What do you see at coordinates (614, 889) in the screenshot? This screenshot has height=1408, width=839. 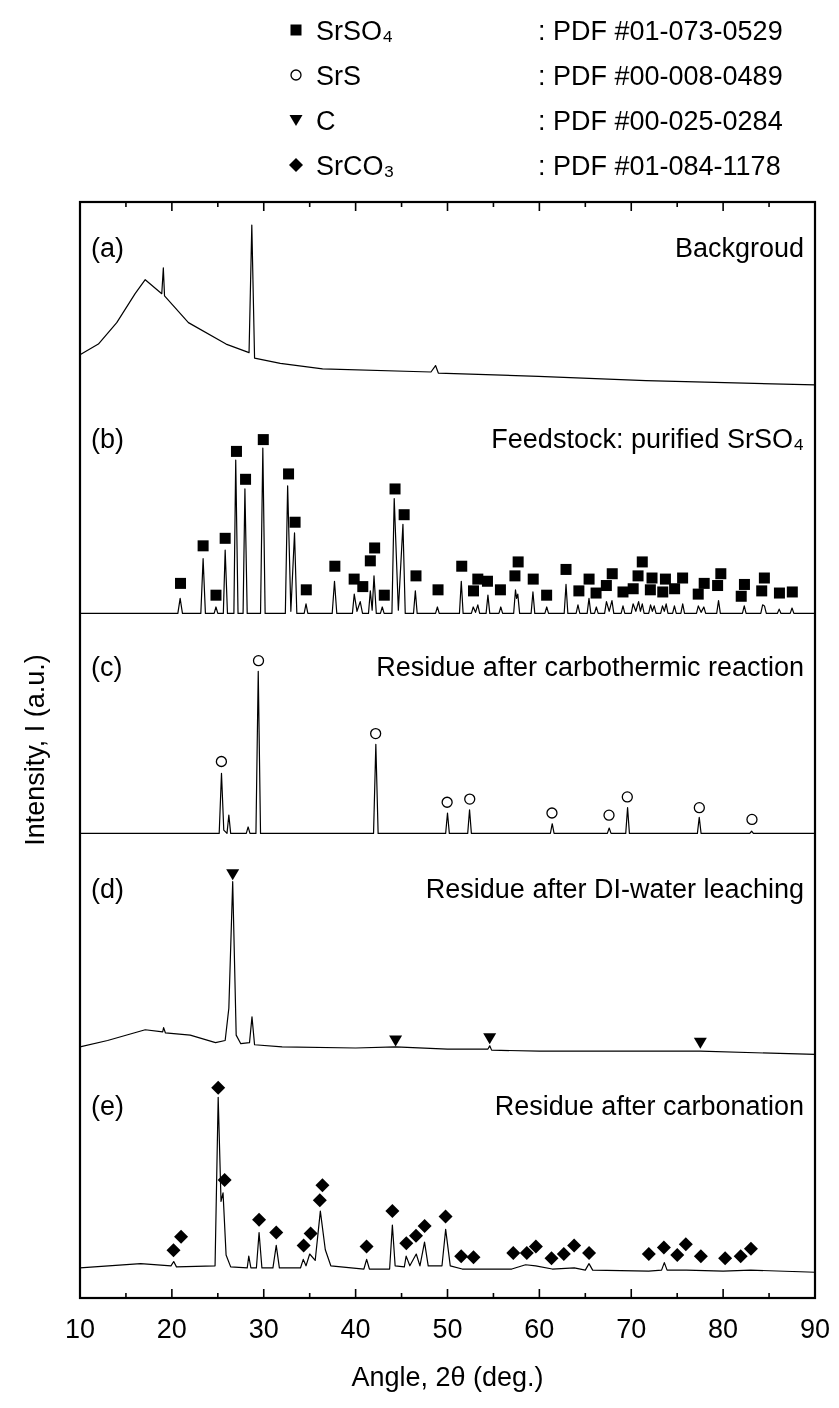 I see `annotation: Residue after DI-water leaching` at bounding box center [614, 889].